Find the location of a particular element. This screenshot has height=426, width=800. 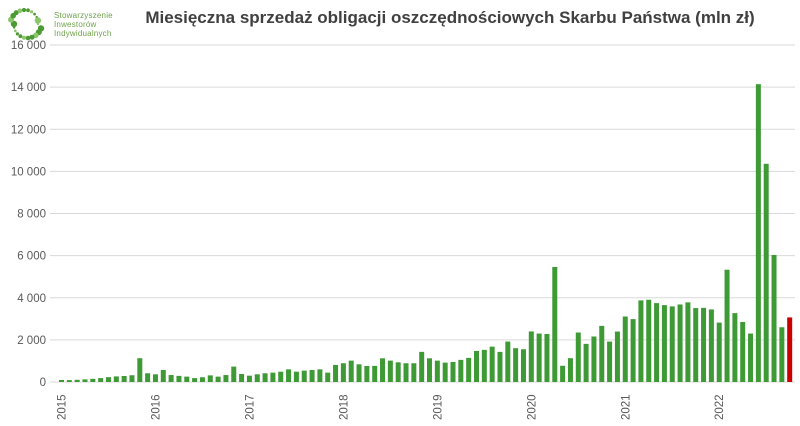

logo-line-1: Stowarzyszenie is located at coordinates (83, 15).